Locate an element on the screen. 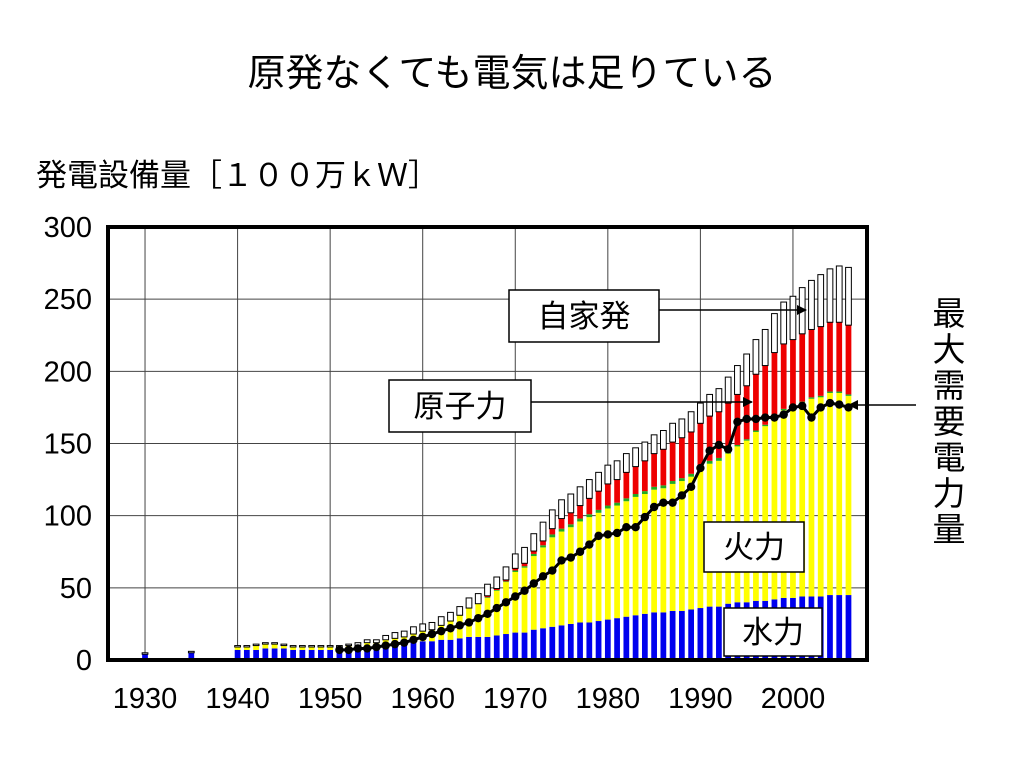  line-series-label: 最大需要電力量 is located at coordinates (946, 422).